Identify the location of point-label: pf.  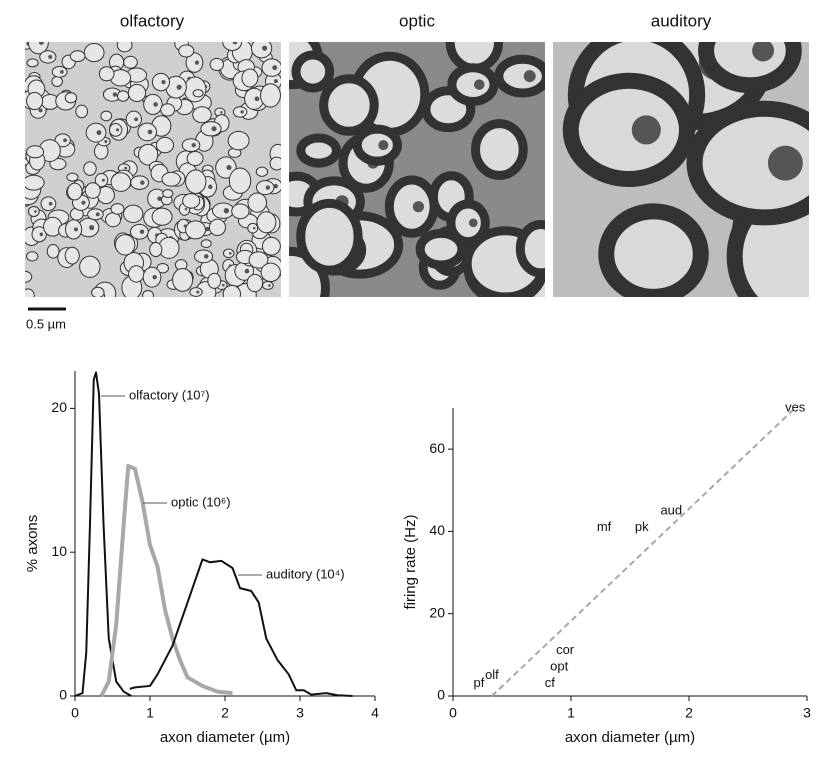
(479, 682).